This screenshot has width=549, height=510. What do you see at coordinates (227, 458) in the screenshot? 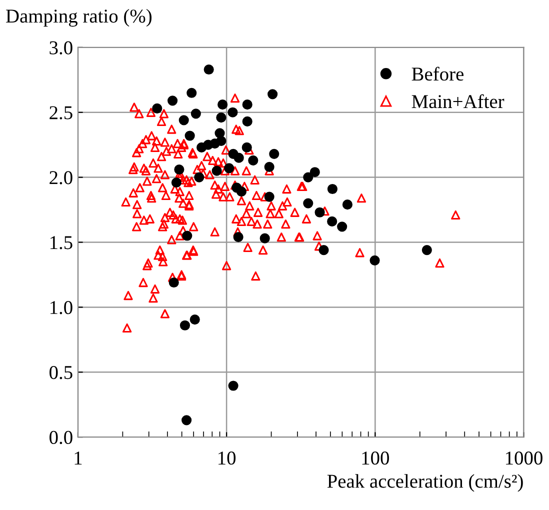
I see `x-tick-label: 10` at bounding box center [227, 458].